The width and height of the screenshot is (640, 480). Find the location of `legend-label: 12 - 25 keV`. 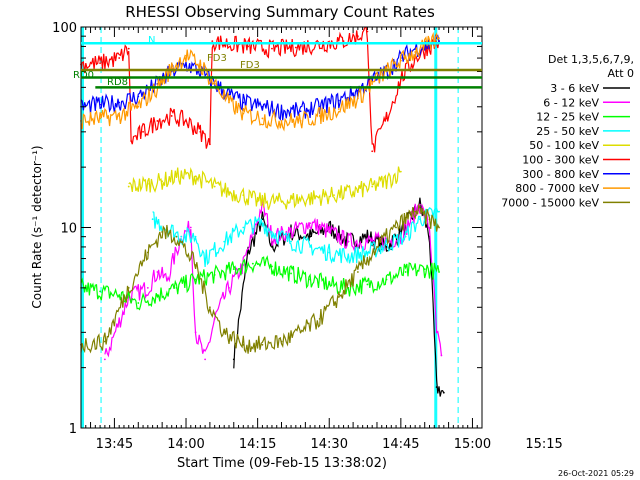

legend-label: 12 - 25 keV is located at coordinates (567, 117).